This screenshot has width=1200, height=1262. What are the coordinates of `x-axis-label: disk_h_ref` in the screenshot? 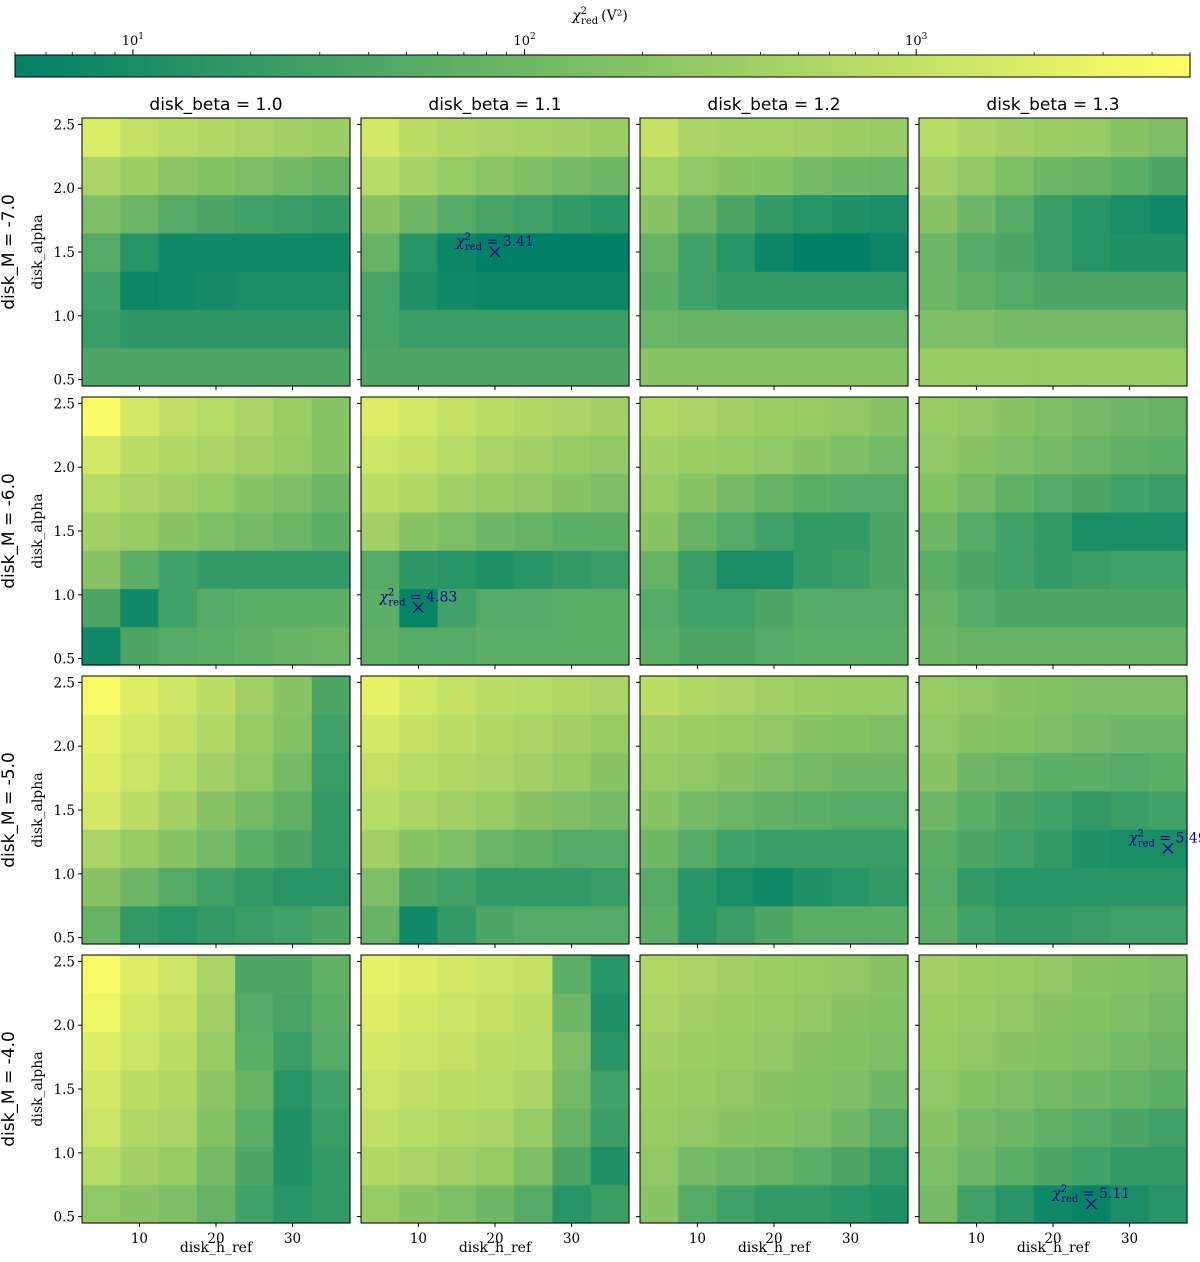 It's located at (217, 1248).